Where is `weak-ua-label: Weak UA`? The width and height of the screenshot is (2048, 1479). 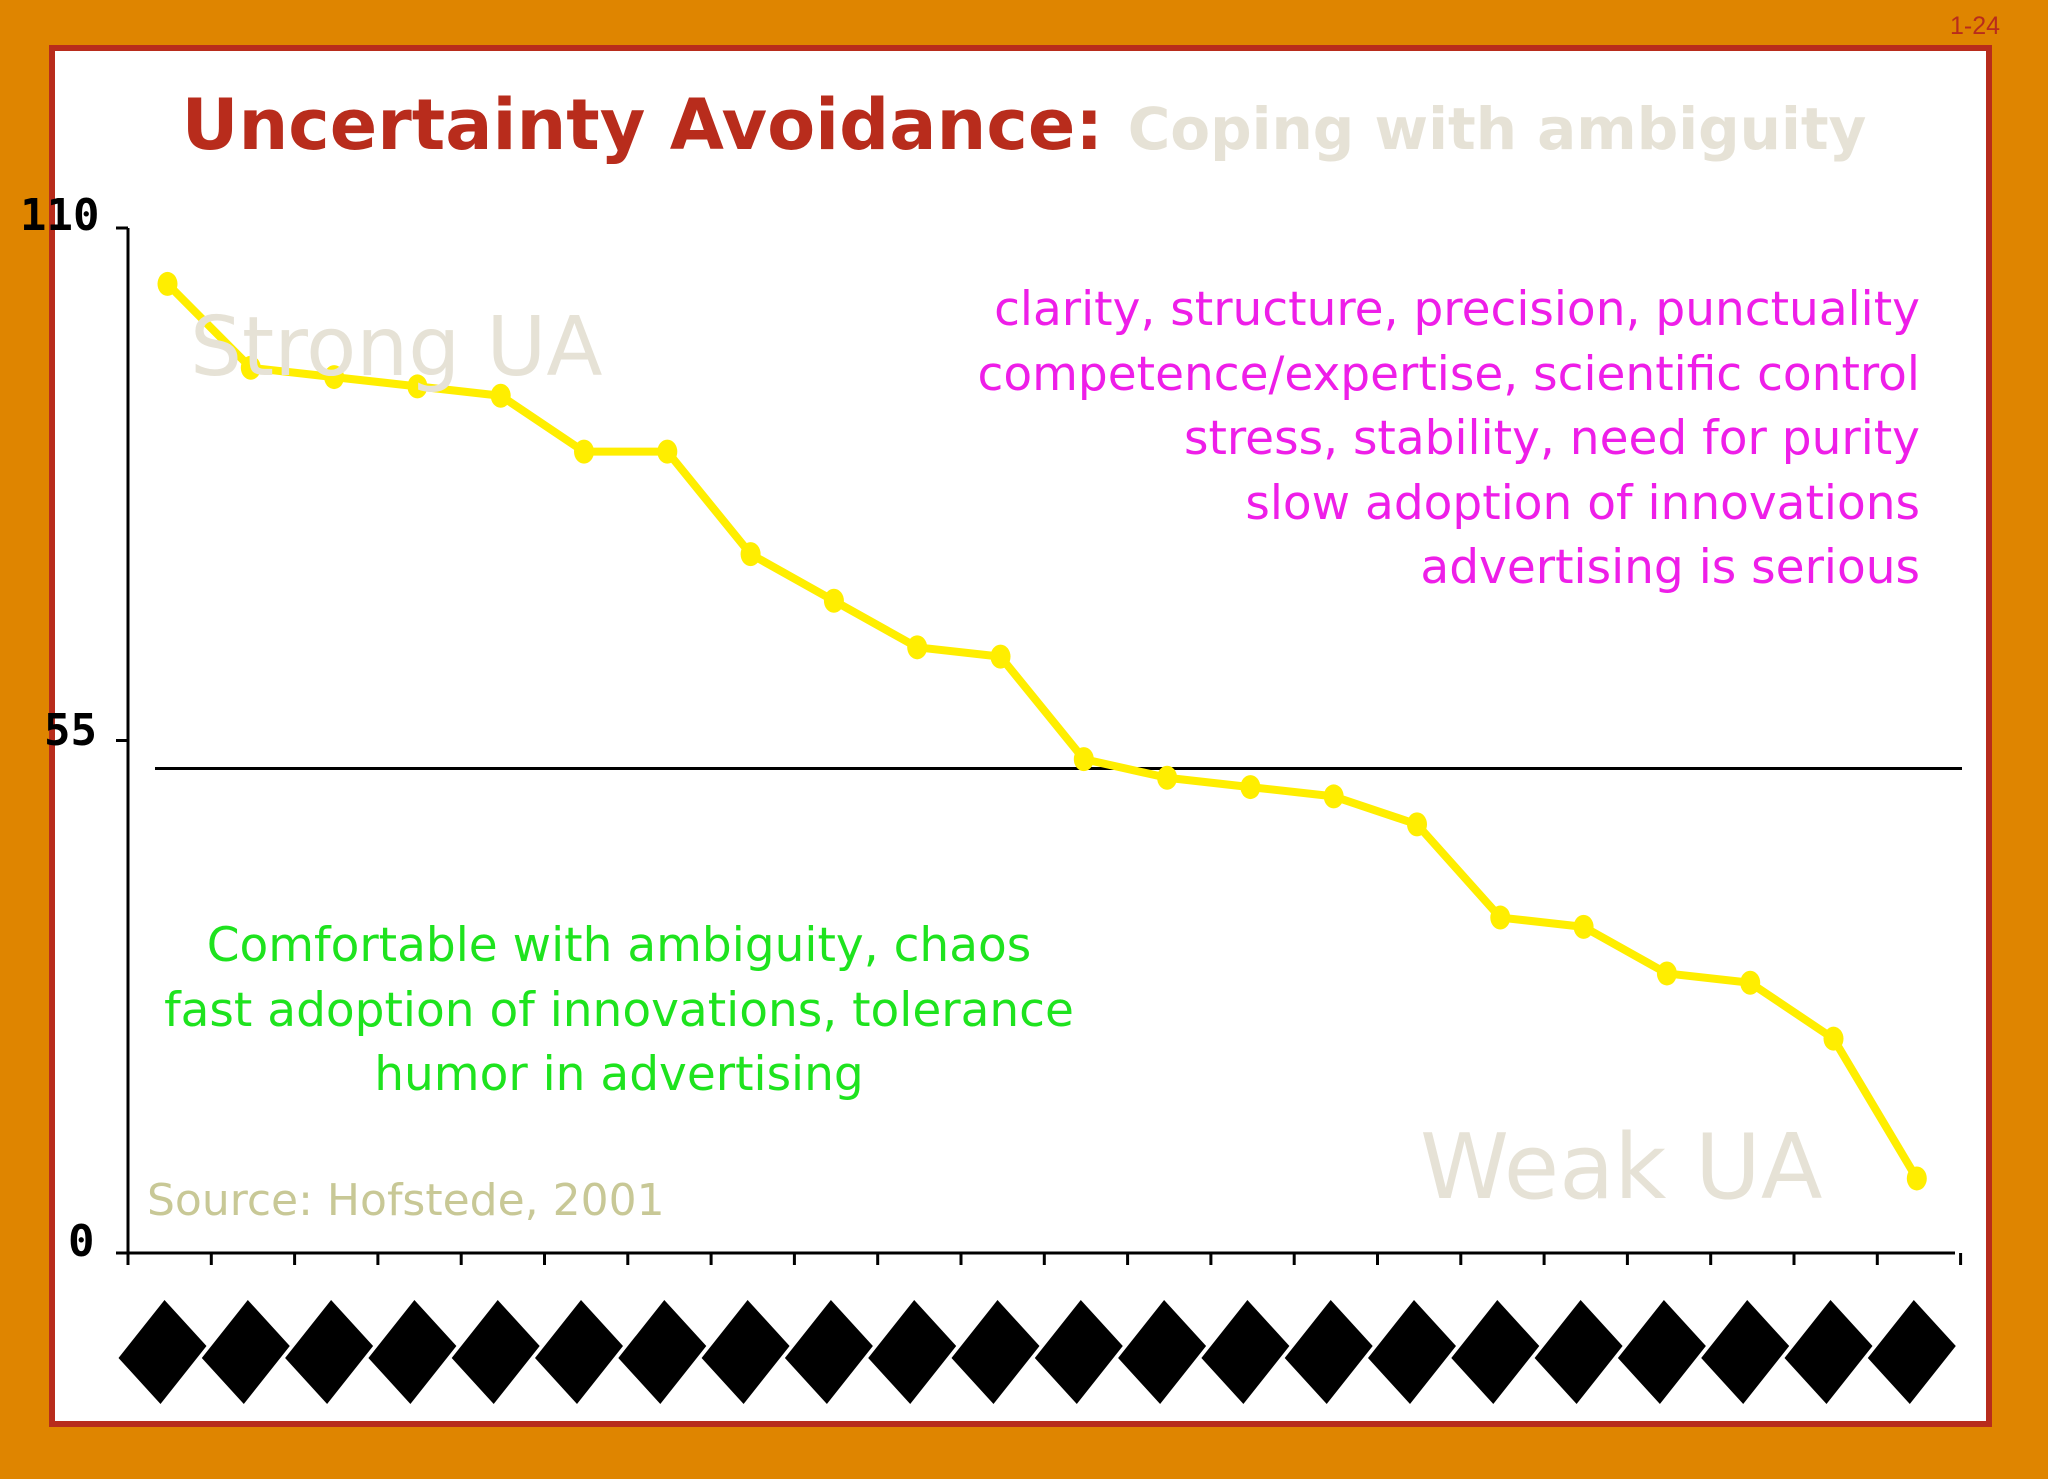 weak-ua-label: Weak UA is located at coordinates (1621, 1167).